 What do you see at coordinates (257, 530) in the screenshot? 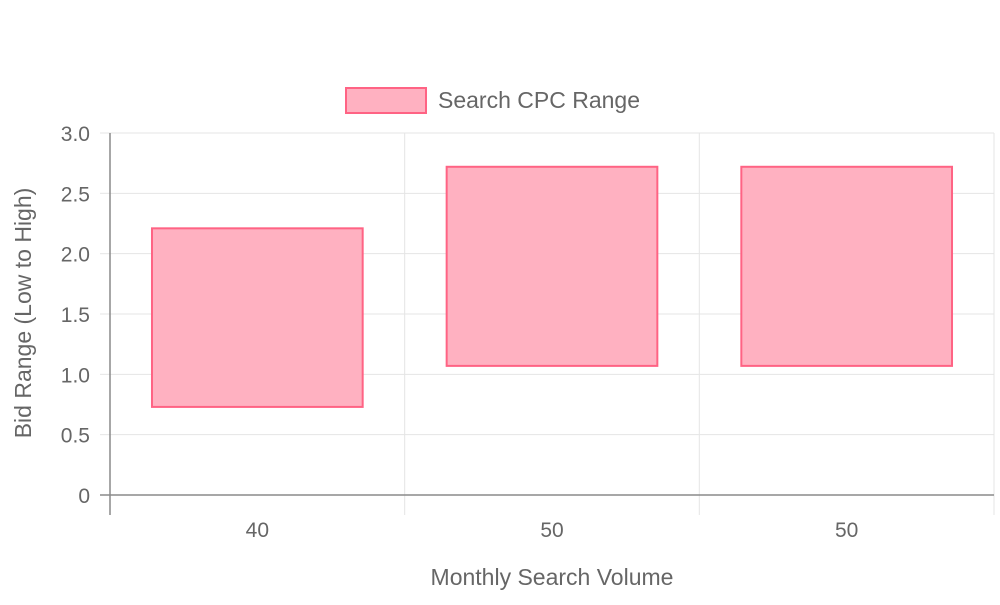
I see `x-tick-label: 40` at bounding box center [257, 530].